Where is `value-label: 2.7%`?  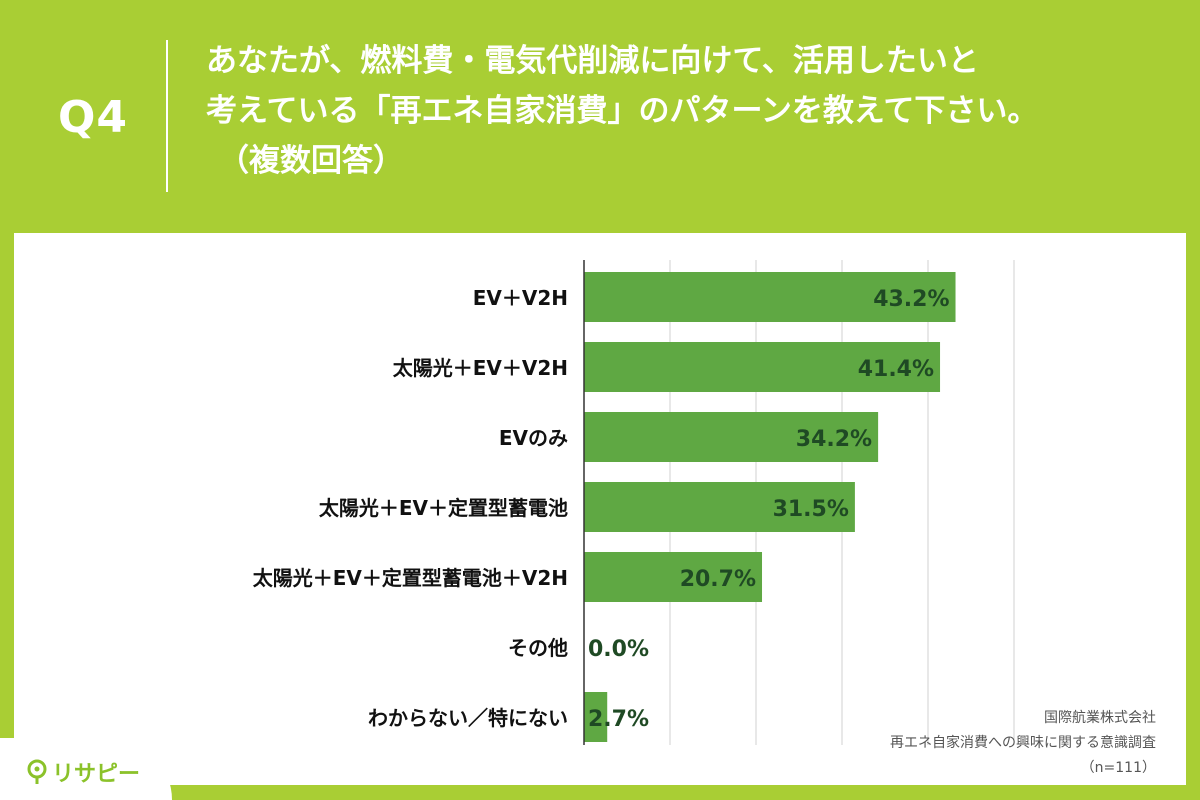 value-label: 2.7% is located at coordinates (618, 719).